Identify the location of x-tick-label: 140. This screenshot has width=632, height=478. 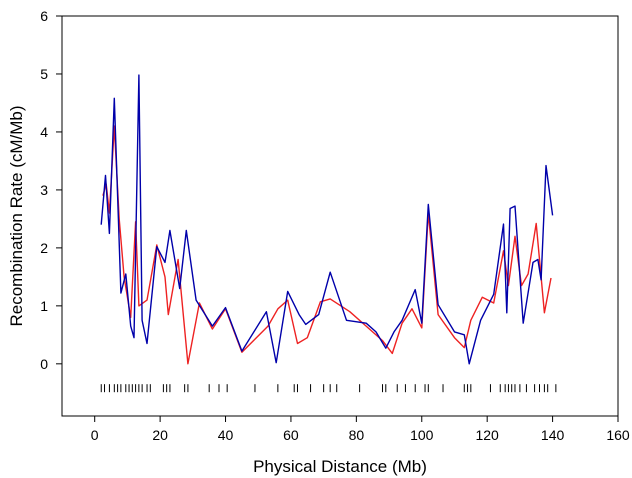
(553, 435).